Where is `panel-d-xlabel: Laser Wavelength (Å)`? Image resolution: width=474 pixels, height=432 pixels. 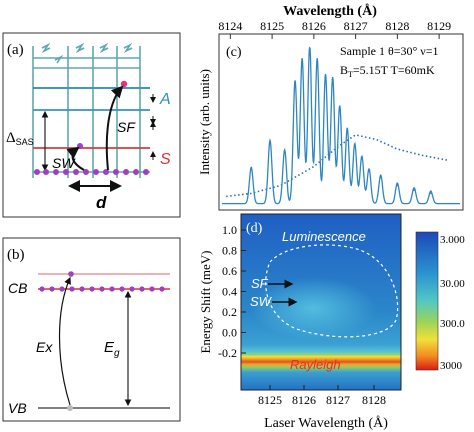
panel-d-xlabel: Laser Wavelength (Å) is located at coordinates (326, 423).